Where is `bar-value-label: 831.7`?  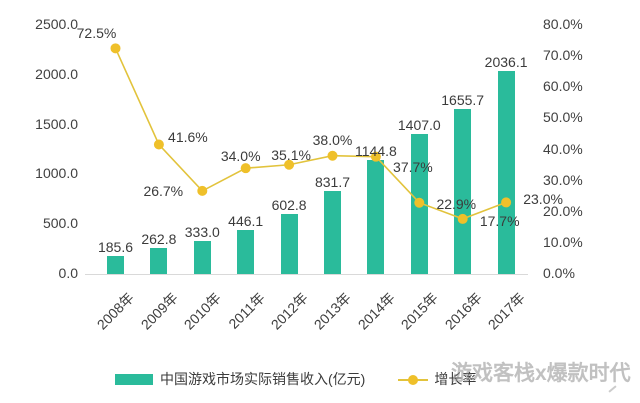
bar-value-label: 831.7 is located at coordinates (332, 182).